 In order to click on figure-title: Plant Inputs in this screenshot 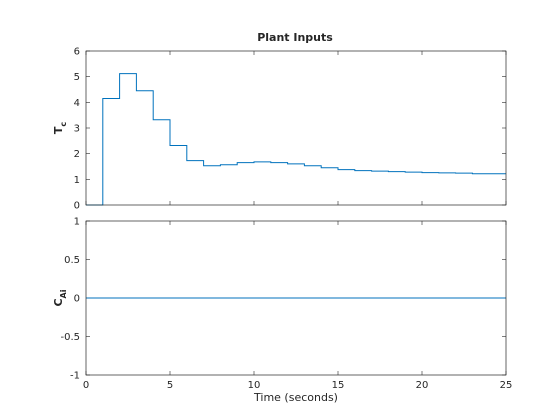, I will do `click(295, 37)`.